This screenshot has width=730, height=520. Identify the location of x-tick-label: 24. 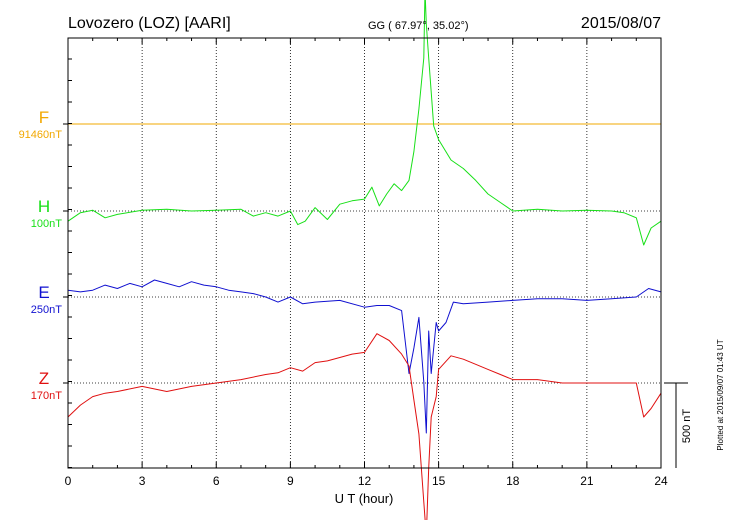
(661, 481).